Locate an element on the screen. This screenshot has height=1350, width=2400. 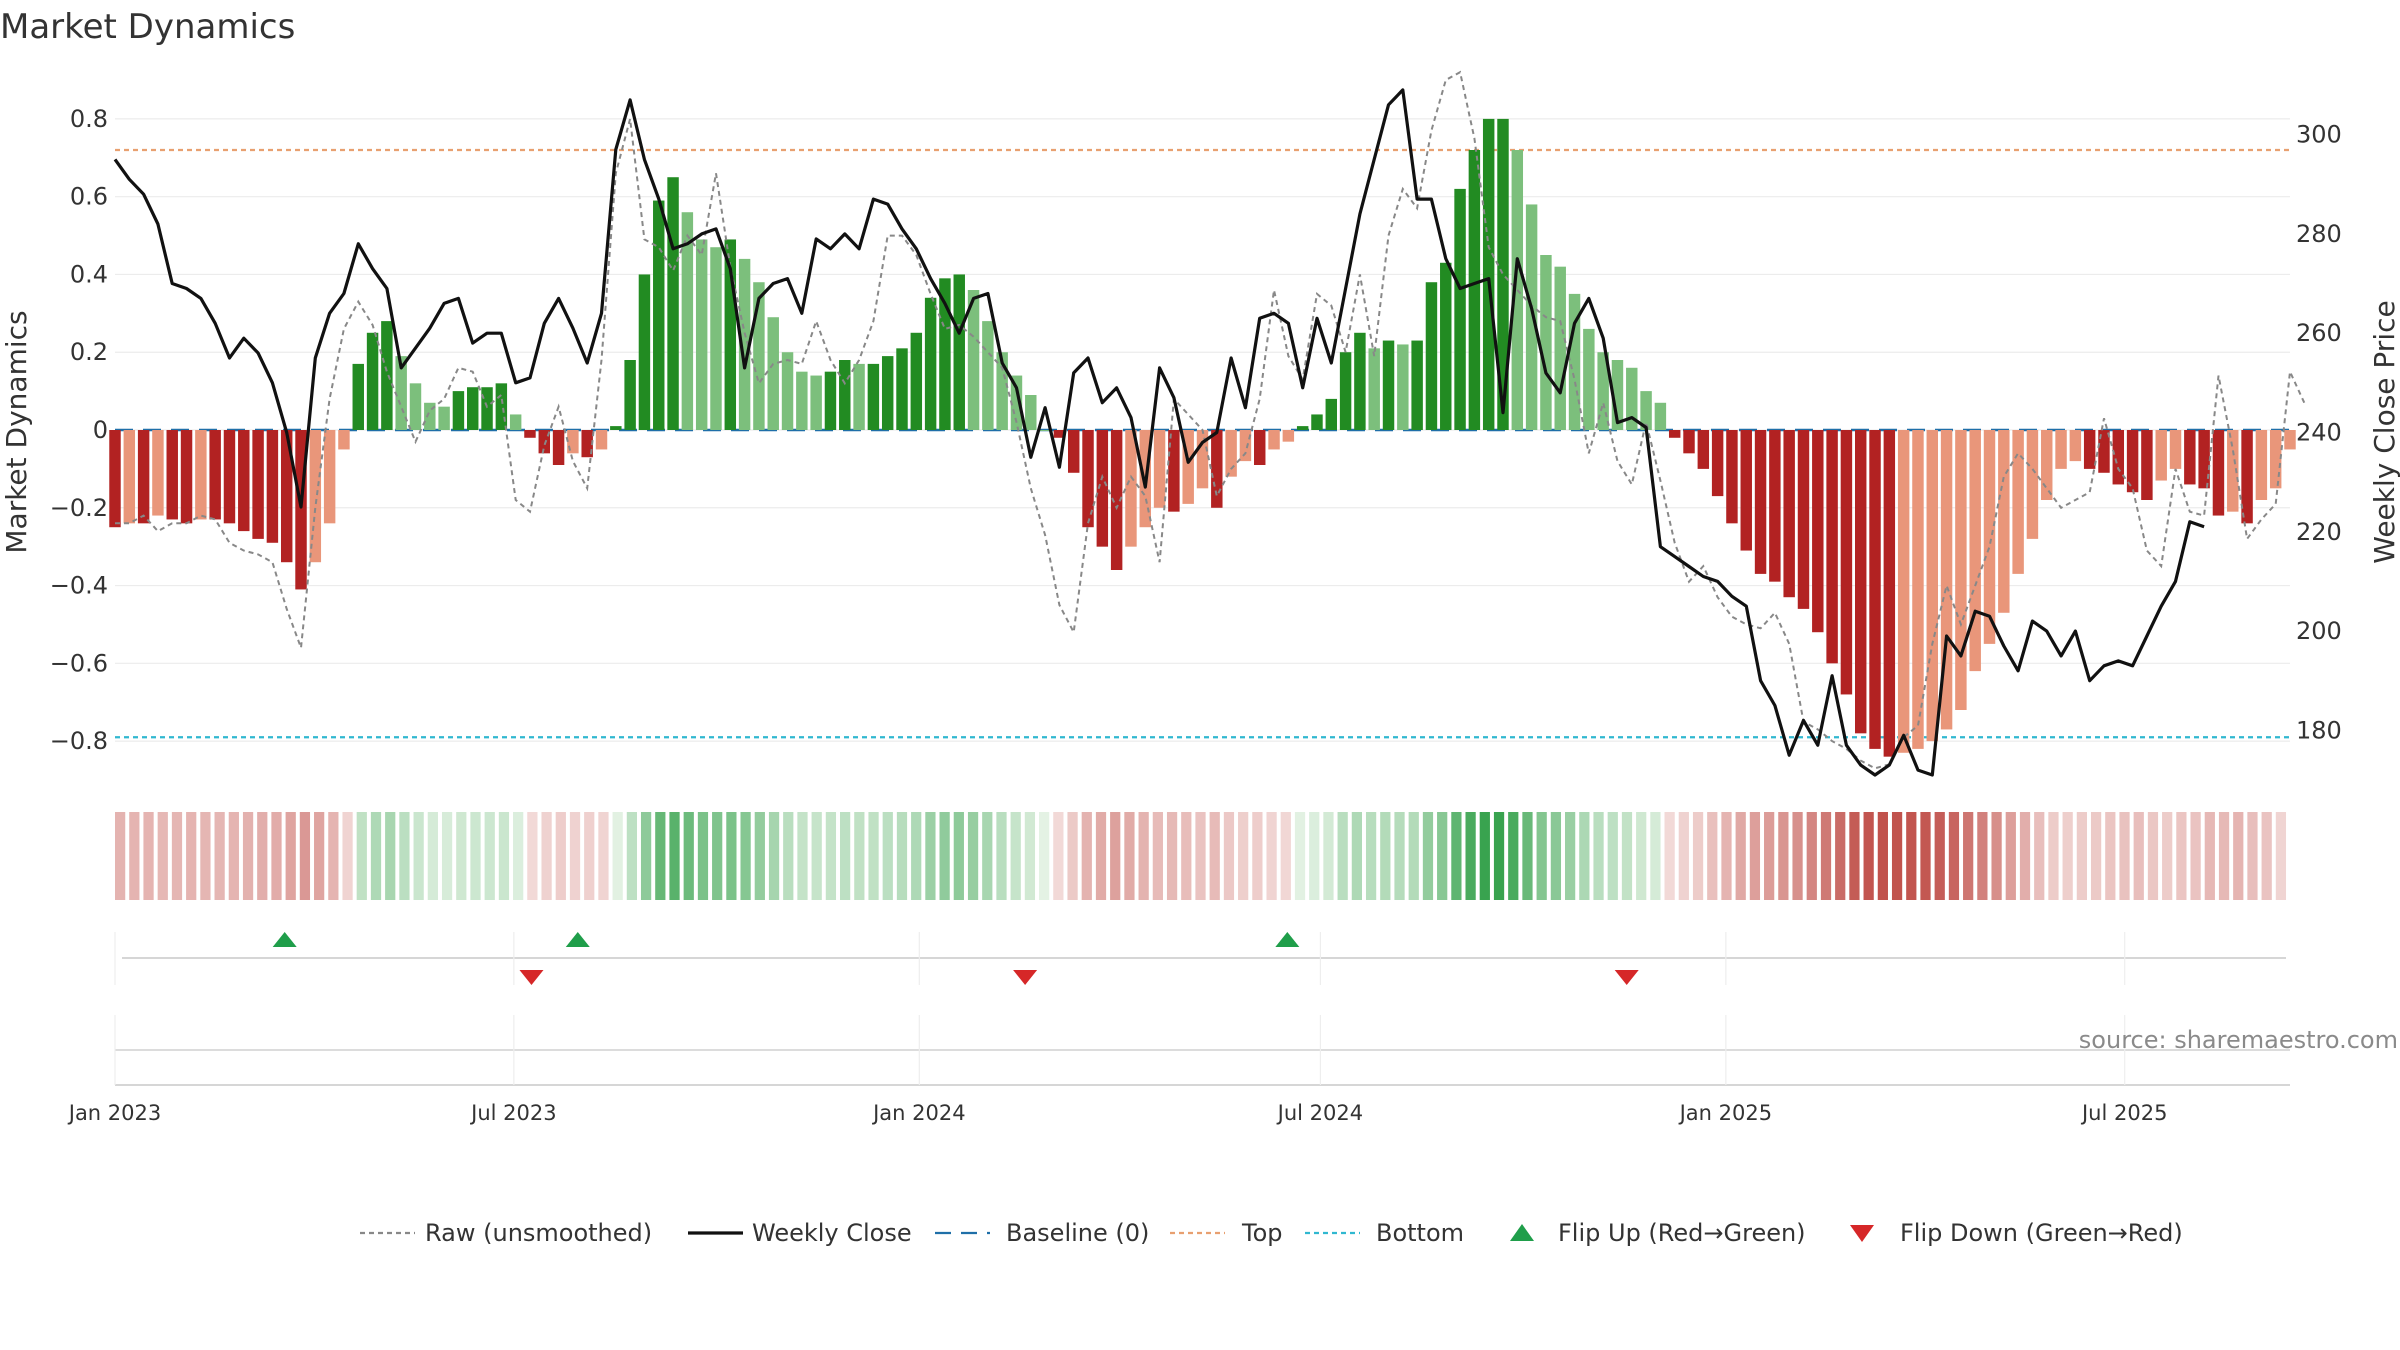
legend-label: Raw (unsmoothed) is located at coordinates (538, 1233).